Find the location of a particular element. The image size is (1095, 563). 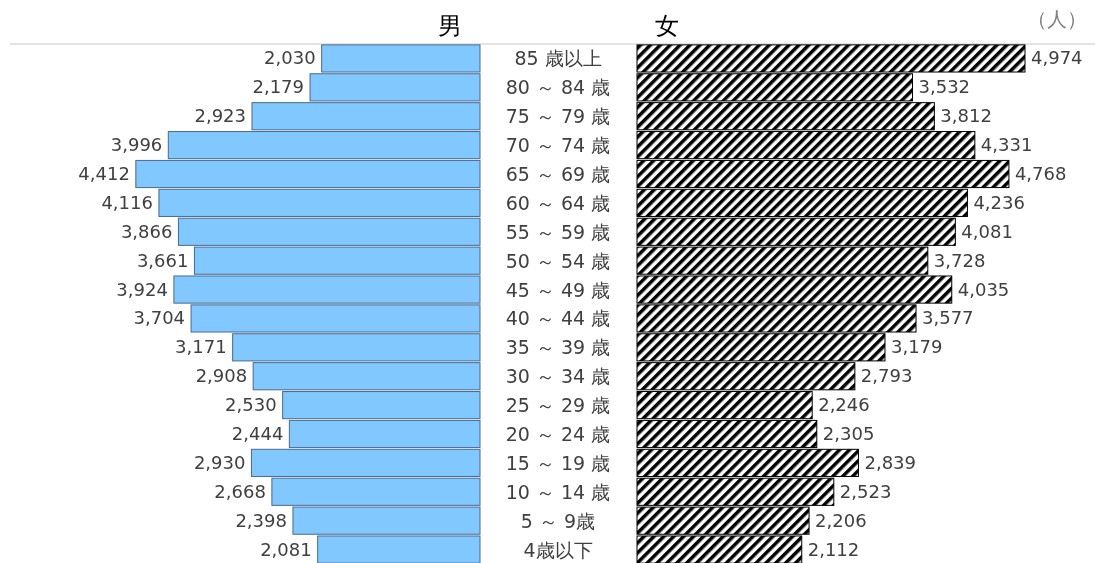

text: （人） is located at coordinates (1057, 19).